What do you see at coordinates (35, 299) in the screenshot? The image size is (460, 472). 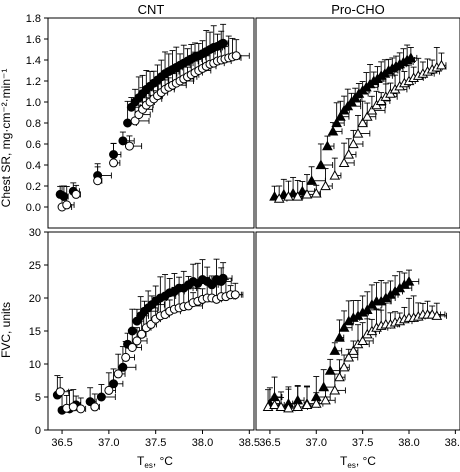 I see `y-tick-label: 20` at bounding box center [35, 299].